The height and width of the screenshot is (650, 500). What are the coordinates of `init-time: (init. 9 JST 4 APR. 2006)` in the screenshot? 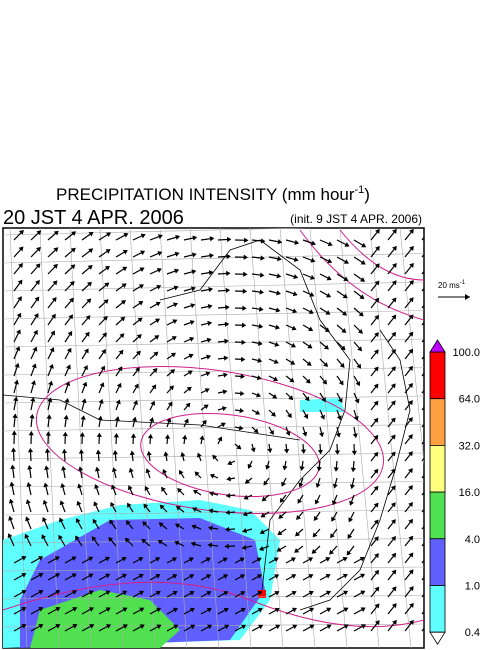 It's located at (356, 219).